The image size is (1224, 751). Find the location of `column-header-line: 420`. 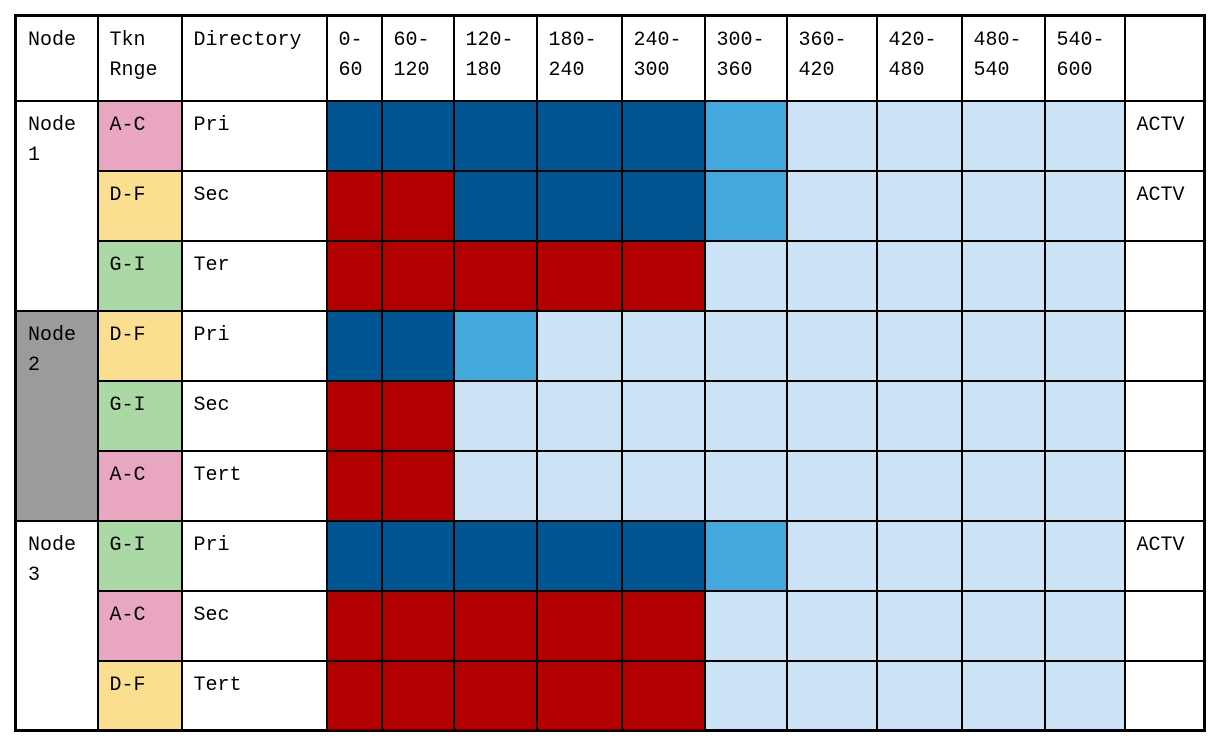

column-header-line: 420 is located at coordinates (816, 70).